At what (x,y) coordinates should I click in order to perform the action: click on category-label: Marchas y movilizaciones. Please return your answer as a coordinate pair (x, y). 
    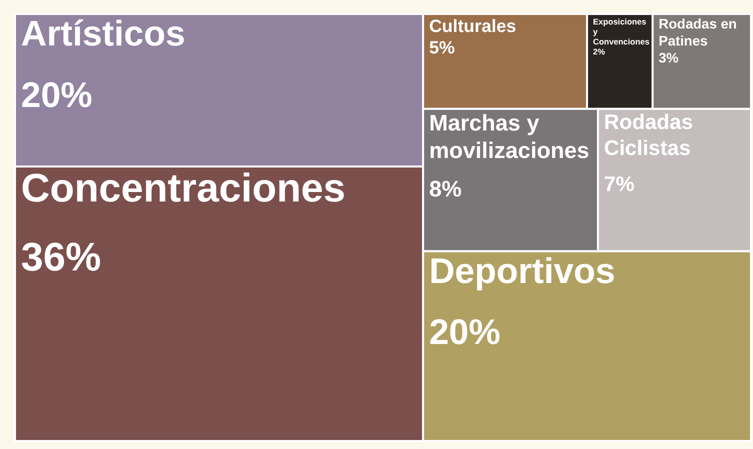
    Looking at the image, I should click on (509, 136).